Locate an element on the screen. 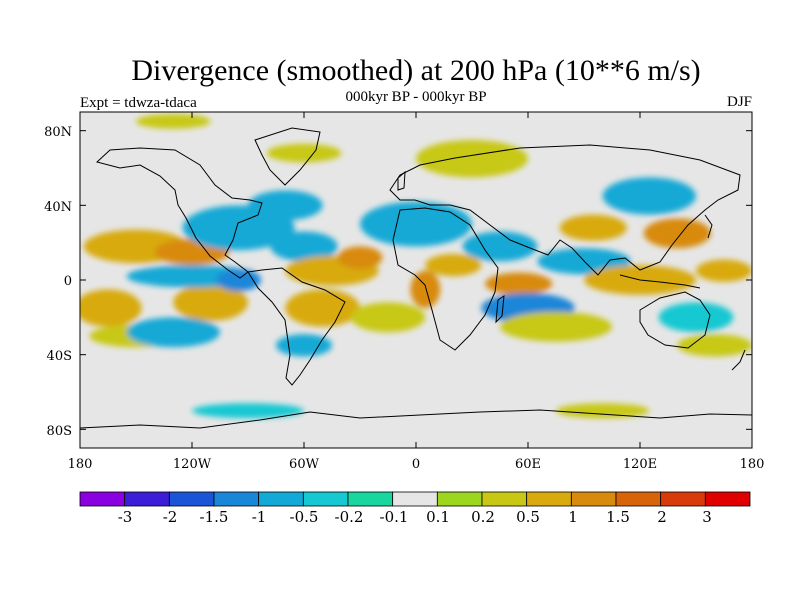  lat-label-40s: 40S is located at coordinates (59, 356).